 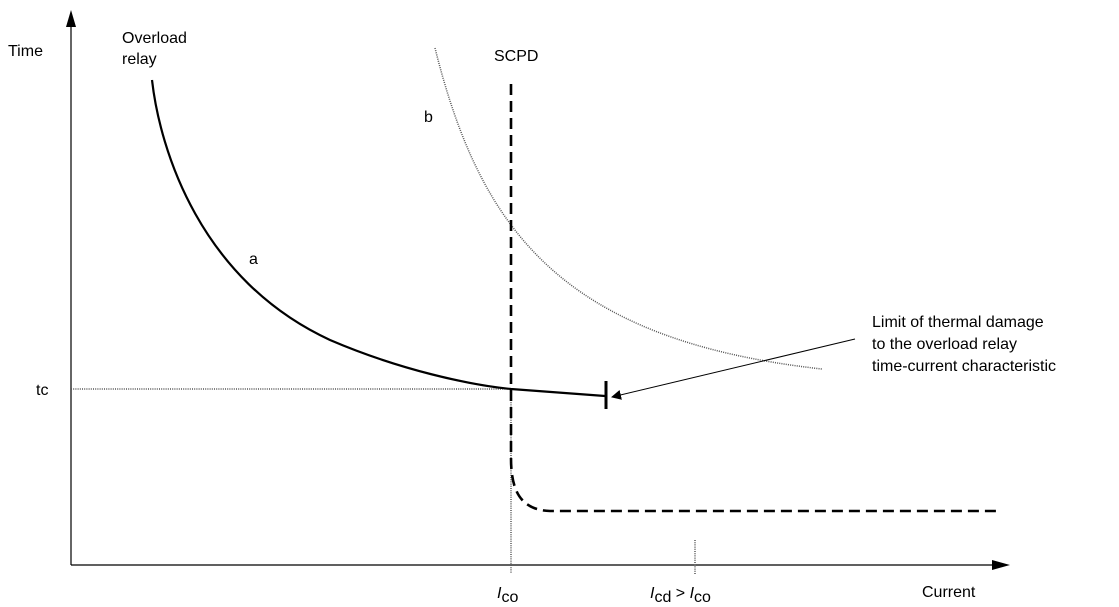 I want to click on y-axis-arrowhead, so click(x=71, y=18).